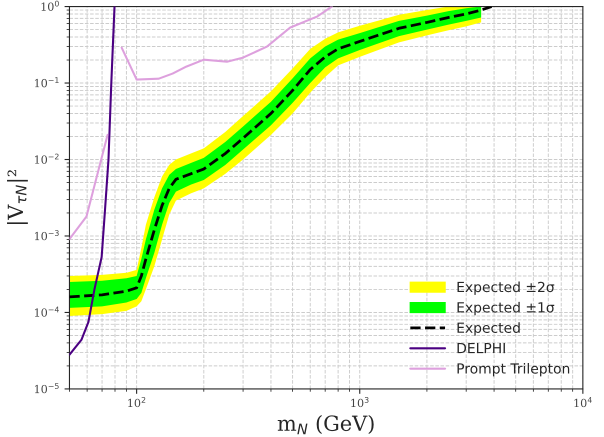  What do you see at coordinates (360, 402) in the screenshot?
I see `x-tick-label: 10$^{3}$` at bounding box center [360, 402].